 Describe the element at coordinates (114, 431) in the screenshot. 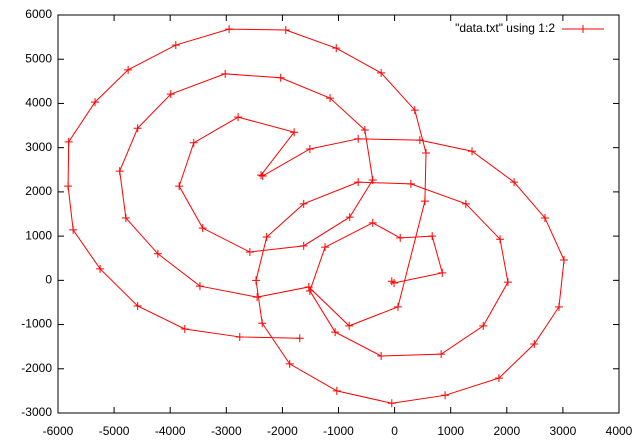

I see `x-tick-label: -5000` at that location.